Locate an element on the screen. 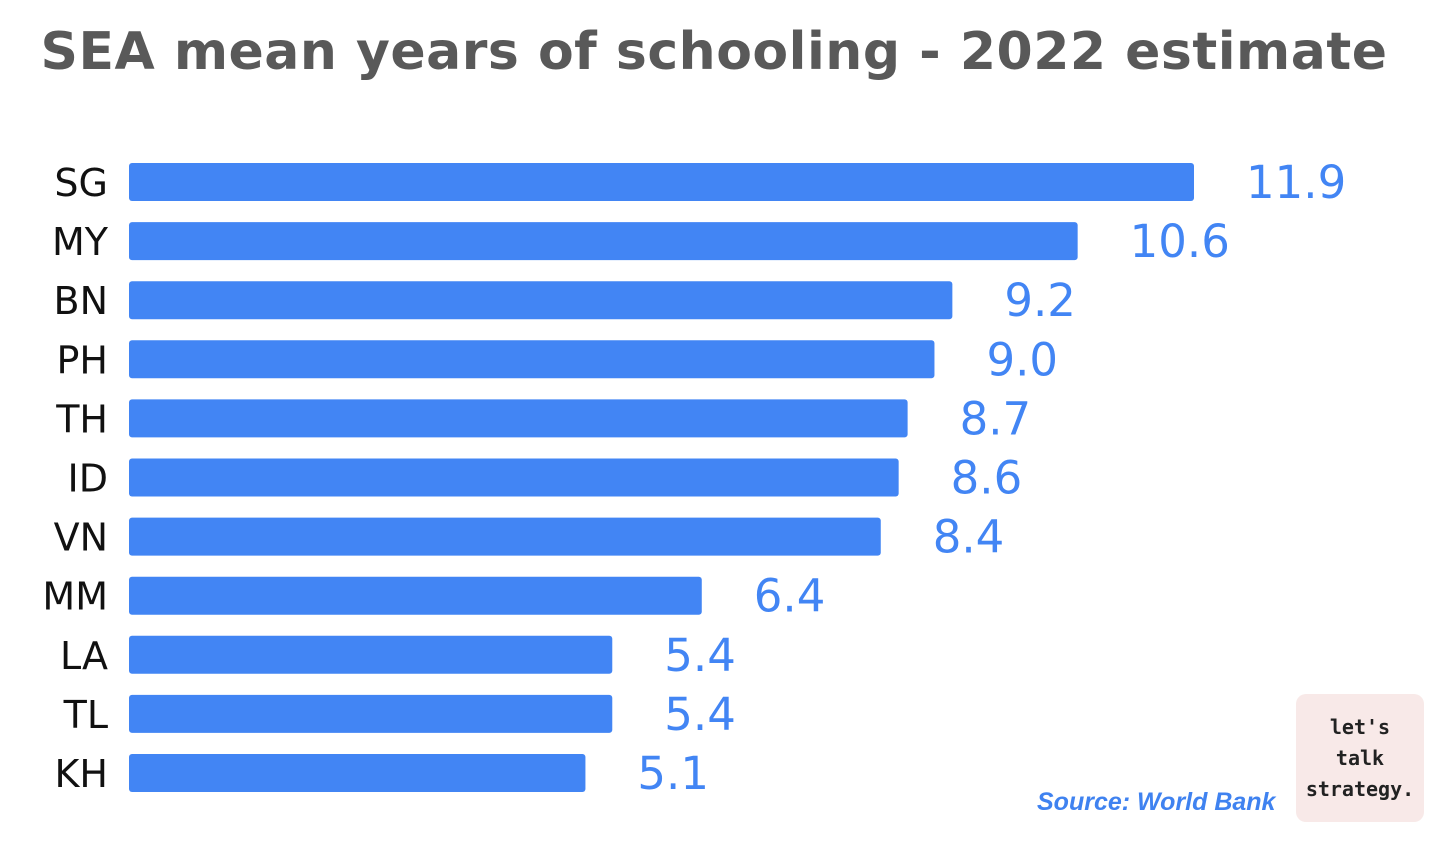 This screenshot has width=1456, height=846. value-label-vn: 8.4 is located at coordinates (969, 537).